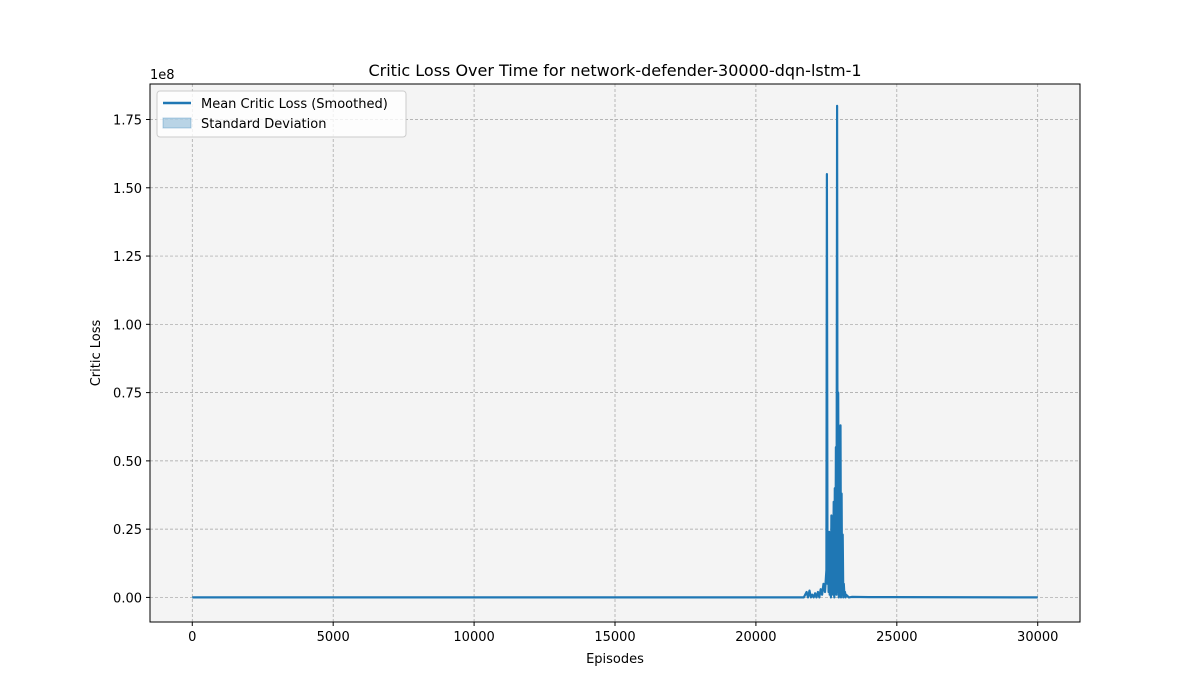  Describe the element at coordinates (755, 637) in the screenshot. I see `x-tick-label: 20000` at that location.